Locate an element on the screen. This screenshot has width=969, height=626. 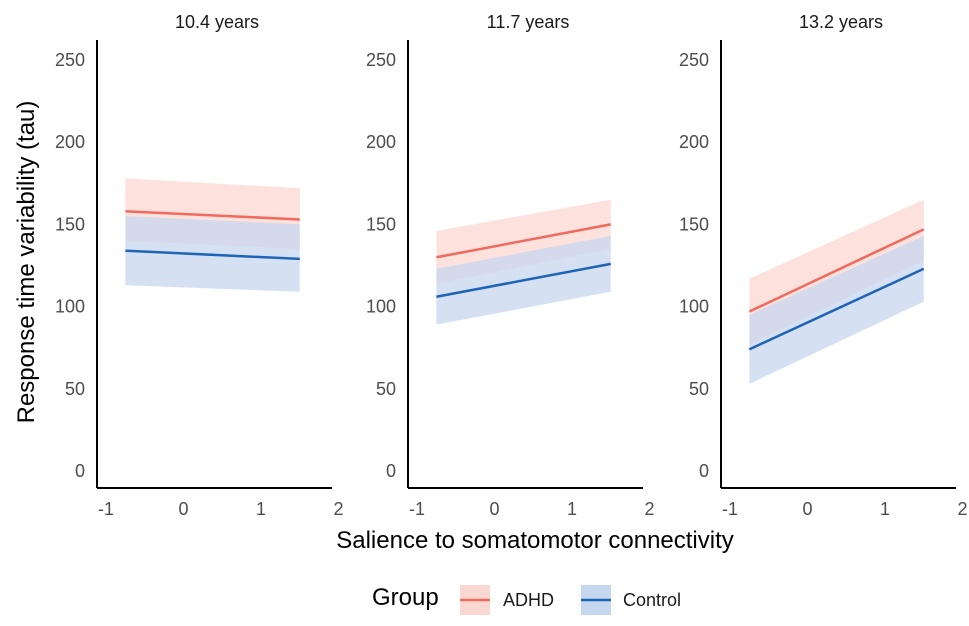
legend-label-control: Control is located at coordinates (652, 600).